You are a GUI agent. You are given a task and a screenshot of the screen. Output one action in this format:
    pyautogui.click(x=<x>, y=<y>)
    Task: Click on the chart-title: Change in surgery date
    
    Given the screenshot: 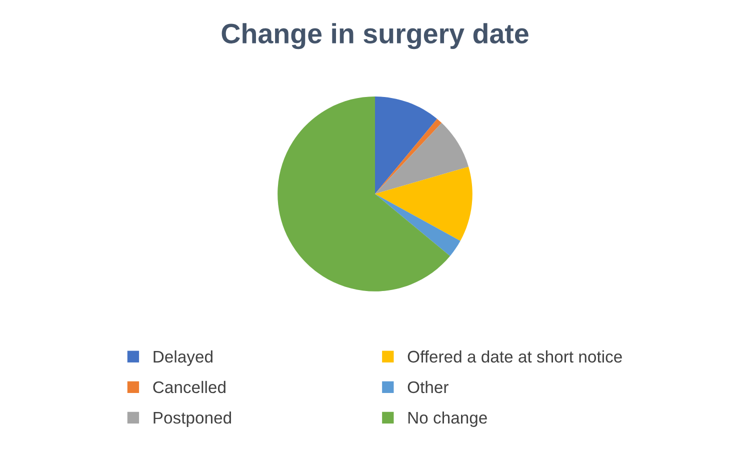 What is the action you would take?
    pyautogui.click(x=375, y=36)
    